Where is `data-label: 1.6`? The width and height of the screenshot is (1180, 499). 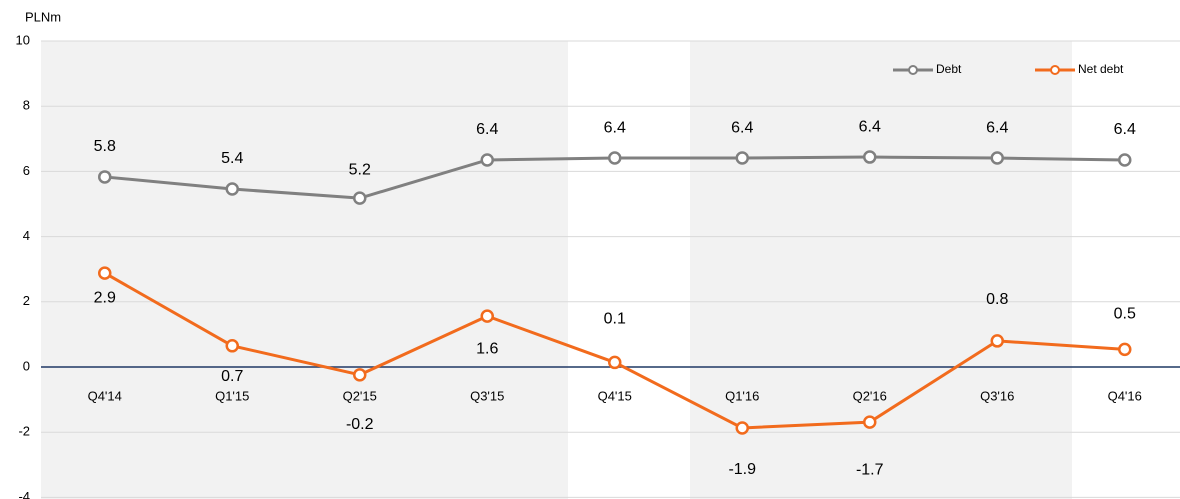
data-label: 1.6 is located at coordinates (487, 348).